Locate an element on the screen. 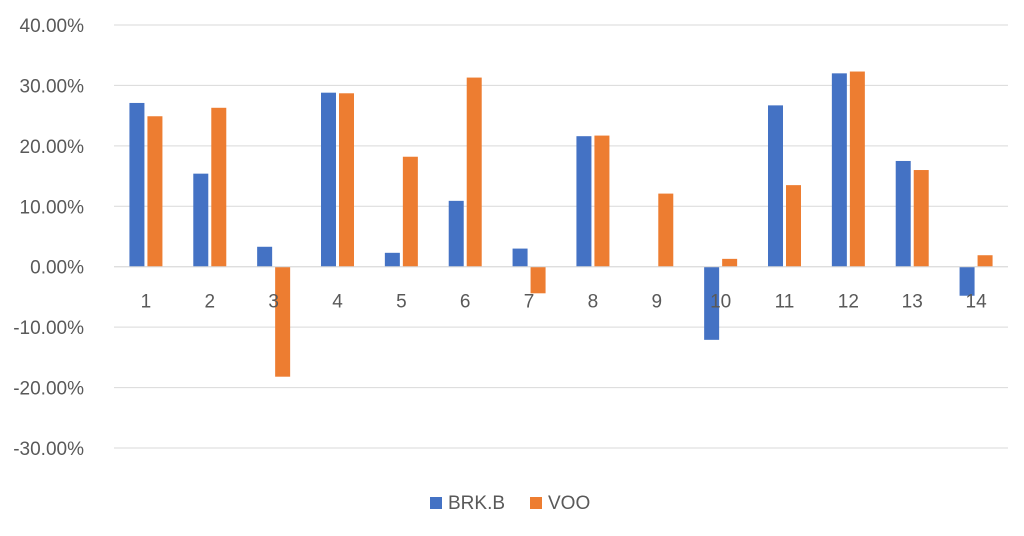 This screenshot has width=1024, height=536. x-tick-label: 8 is located at coordinates (593, 302).